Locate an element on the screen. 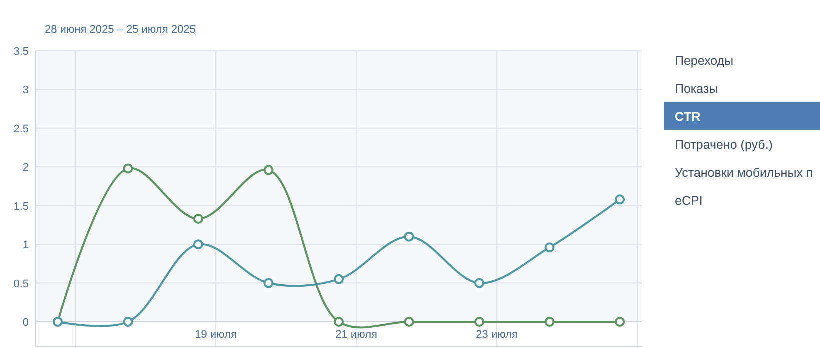 The height and width of the screenshot is (348, 820). text: Показы is located at coordinates (696, 89).